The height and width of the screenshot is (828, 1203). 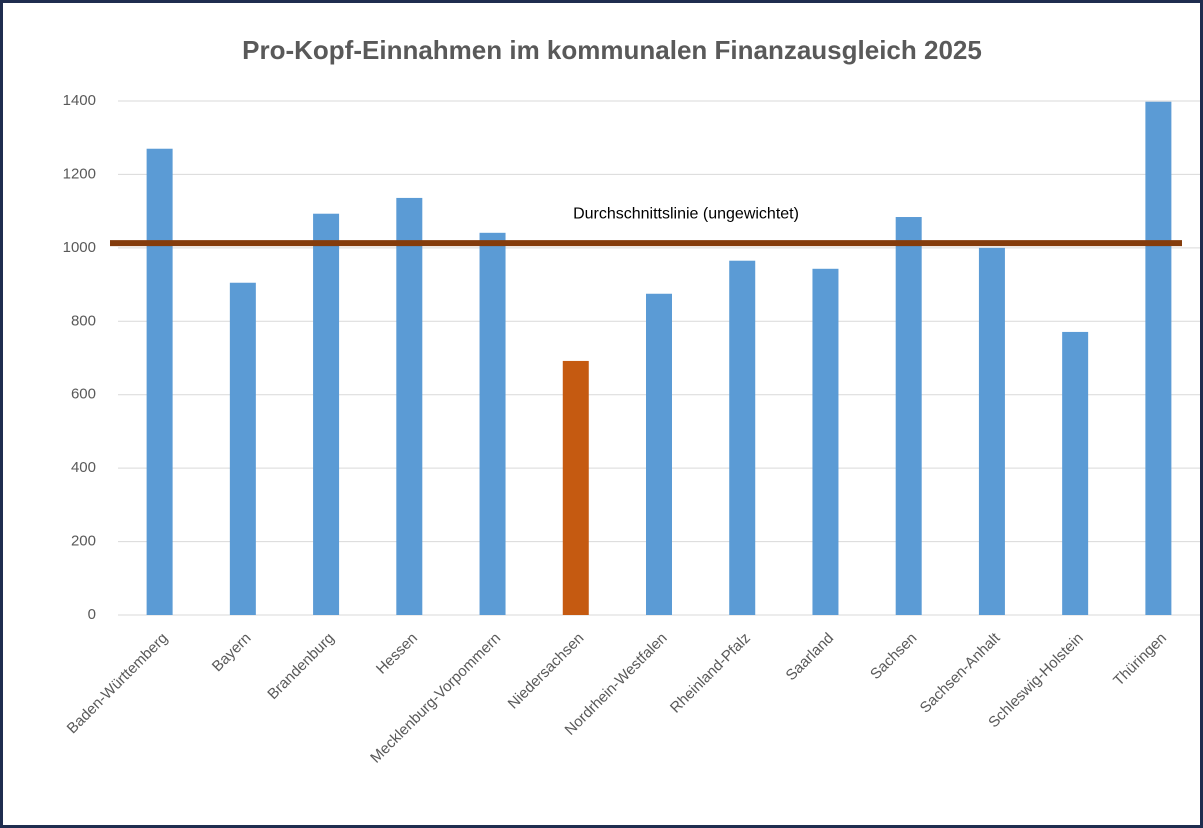 I want to click on y-tick-label: 0, so click(x=92, y=614).